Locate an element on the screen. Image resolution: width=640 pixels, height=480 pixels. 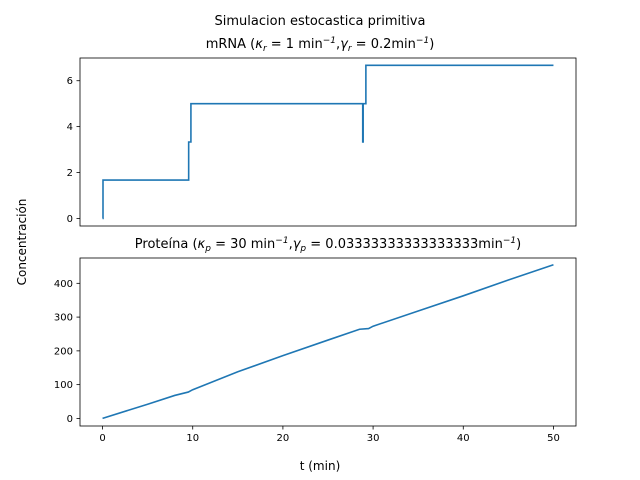
x-tick-label: 0 is located at coordinates (102, 438).